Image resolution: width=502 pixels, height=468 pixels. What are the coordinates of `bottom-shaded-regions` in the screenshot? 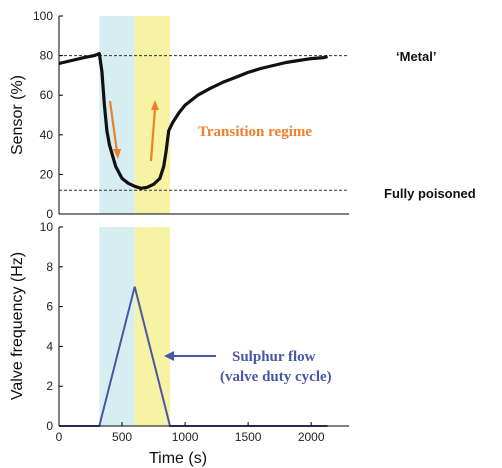 It's located at (134, 326).